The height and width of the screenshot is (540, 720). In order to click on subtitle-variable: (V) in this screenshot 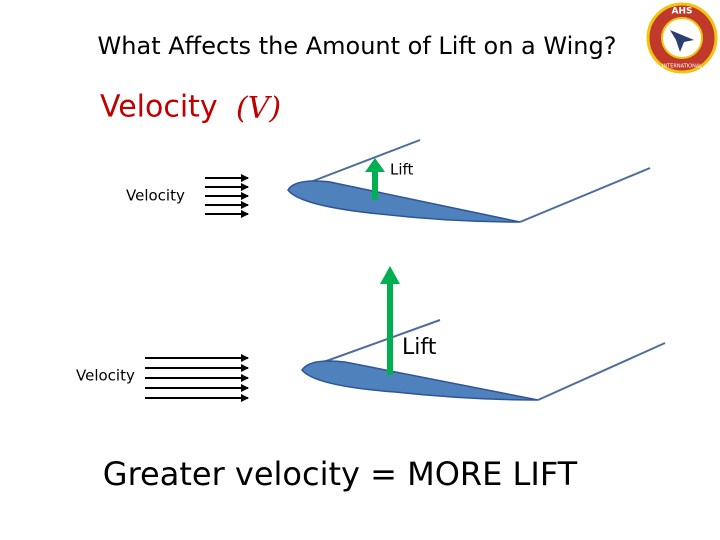, I will do `click(258, 108)`.